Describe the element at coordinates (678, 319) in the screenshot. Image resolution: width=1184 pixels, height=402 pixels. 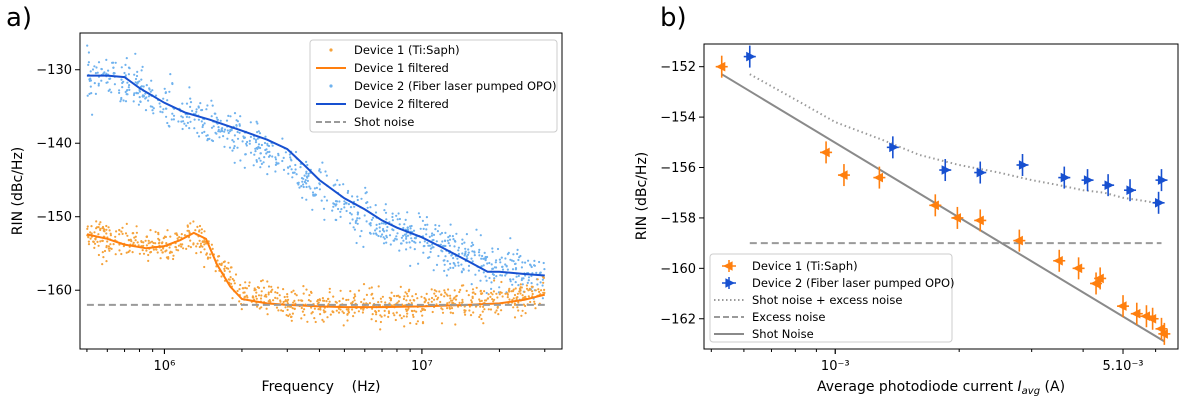
I see `panel-b-ytick-label: −162` at that location.